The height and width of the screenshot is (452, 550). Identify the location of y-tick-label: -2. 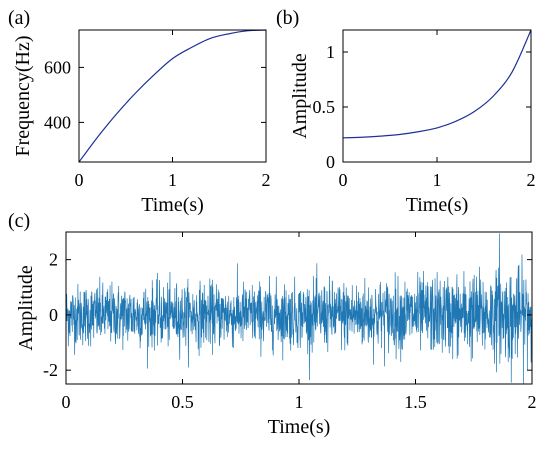
(50, 370).